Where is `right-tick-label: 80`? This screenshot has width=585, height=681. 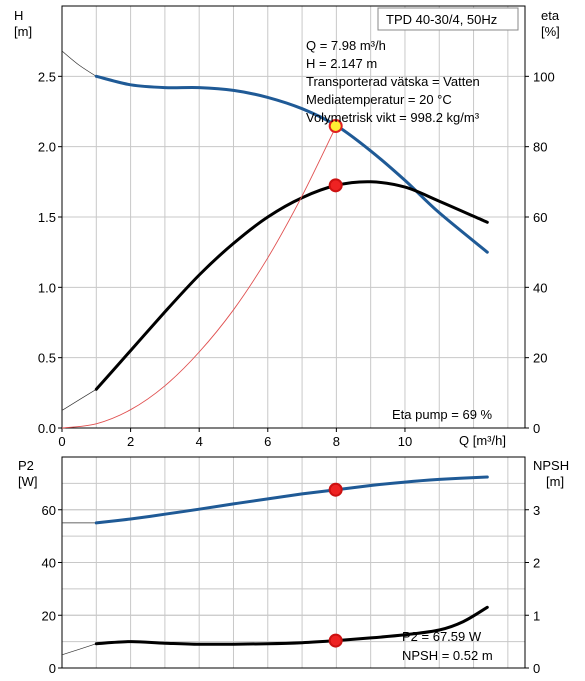 right-tick-label: 80 is located at coordinates (540, 147).